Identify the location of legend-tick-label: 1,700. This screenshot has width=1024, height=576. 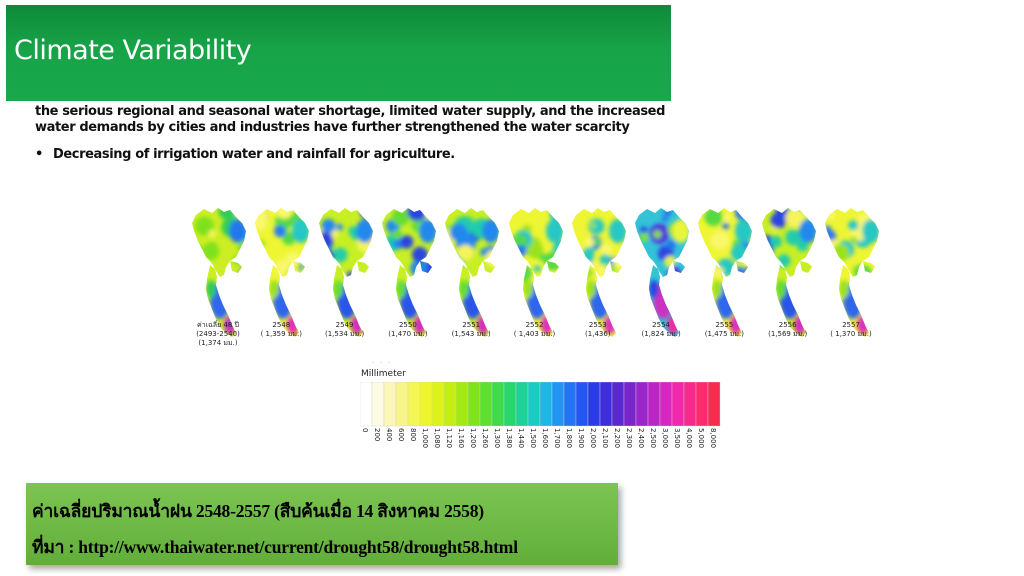
(557, 438).